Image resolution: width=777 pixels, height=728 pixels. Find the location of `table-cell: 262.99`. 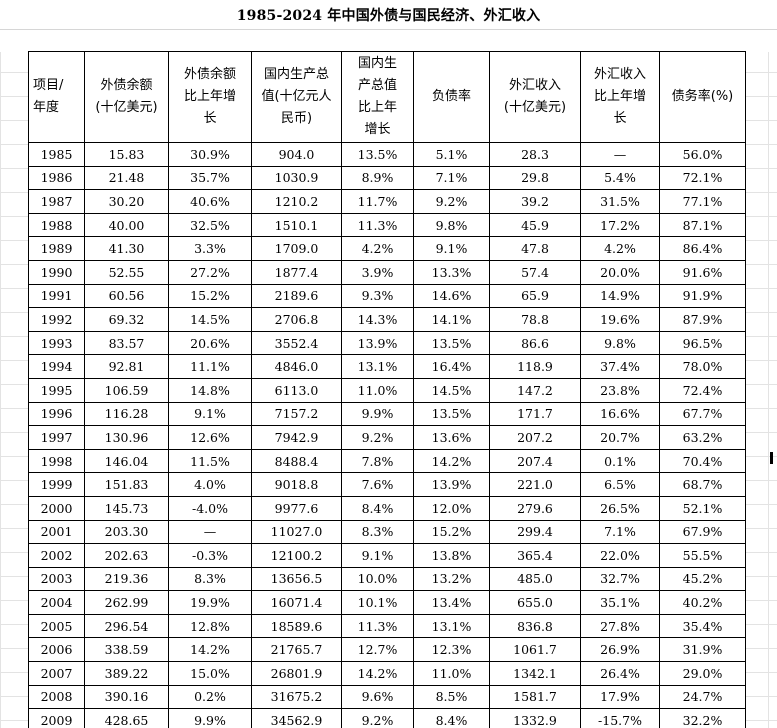

table-cell: 262.99 is located at coordinates (126, 602).